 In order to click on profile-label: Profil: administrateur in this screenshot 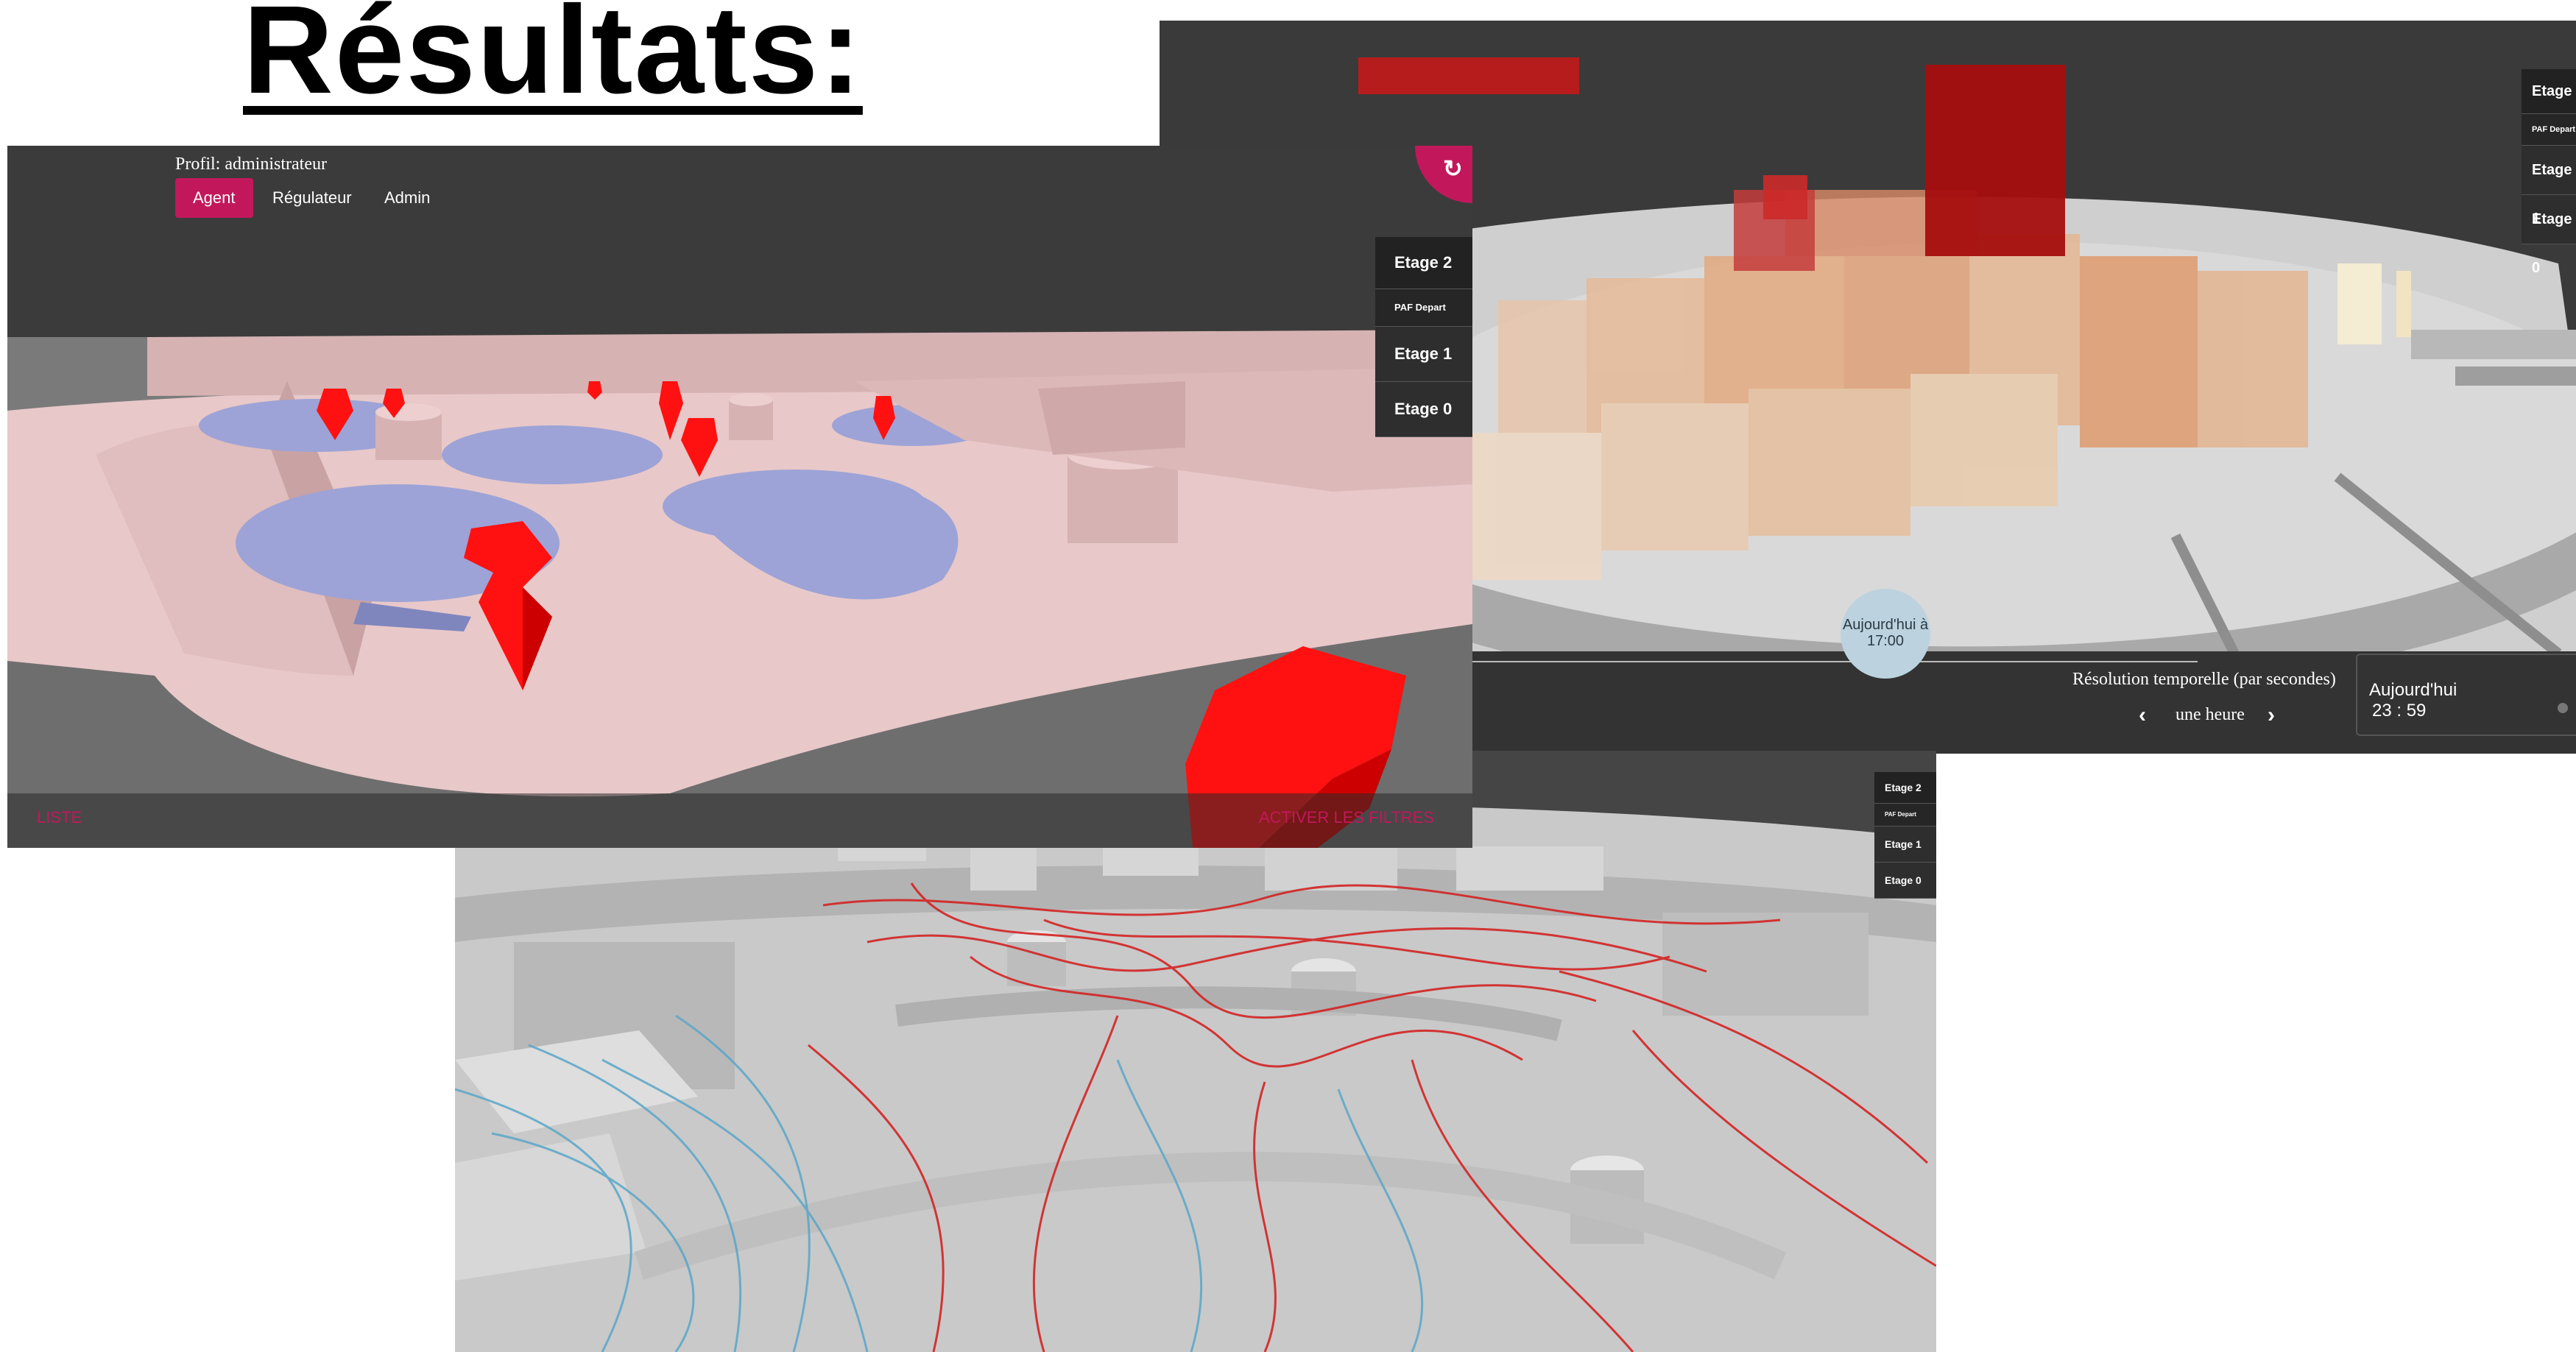, I will do `click(251, 164)`.